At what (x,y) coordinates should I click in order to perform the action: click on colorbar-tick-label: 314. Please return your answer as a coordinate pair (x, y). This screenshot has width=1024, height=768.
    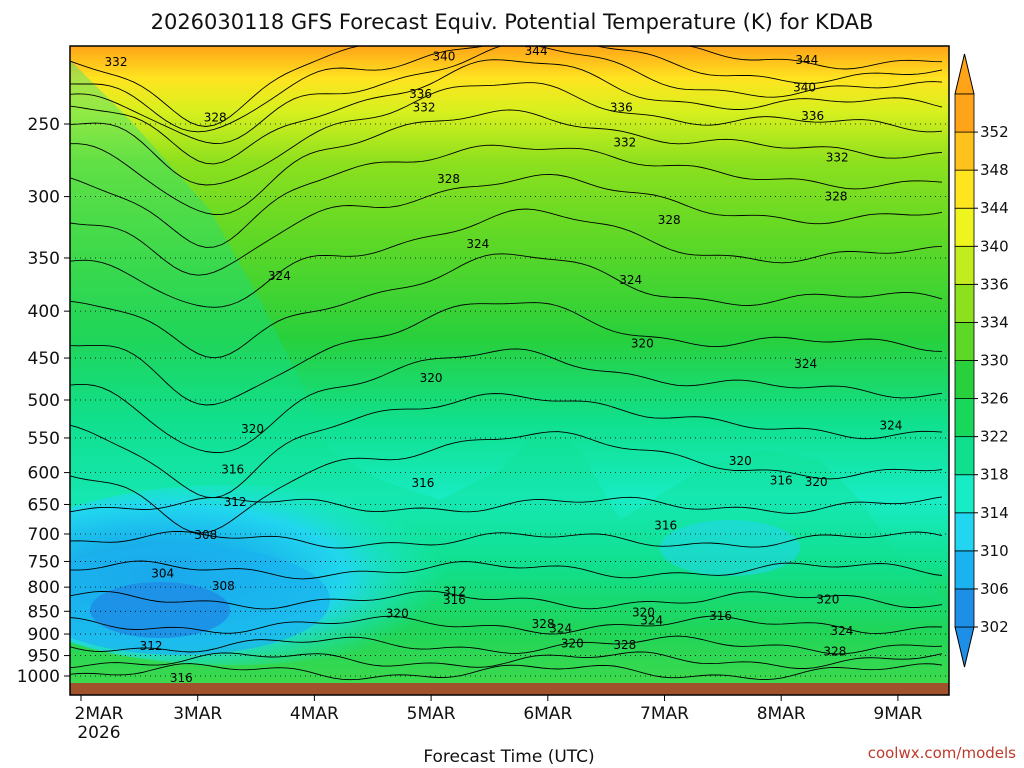
    Looking at the image, I should click on (994, 513).